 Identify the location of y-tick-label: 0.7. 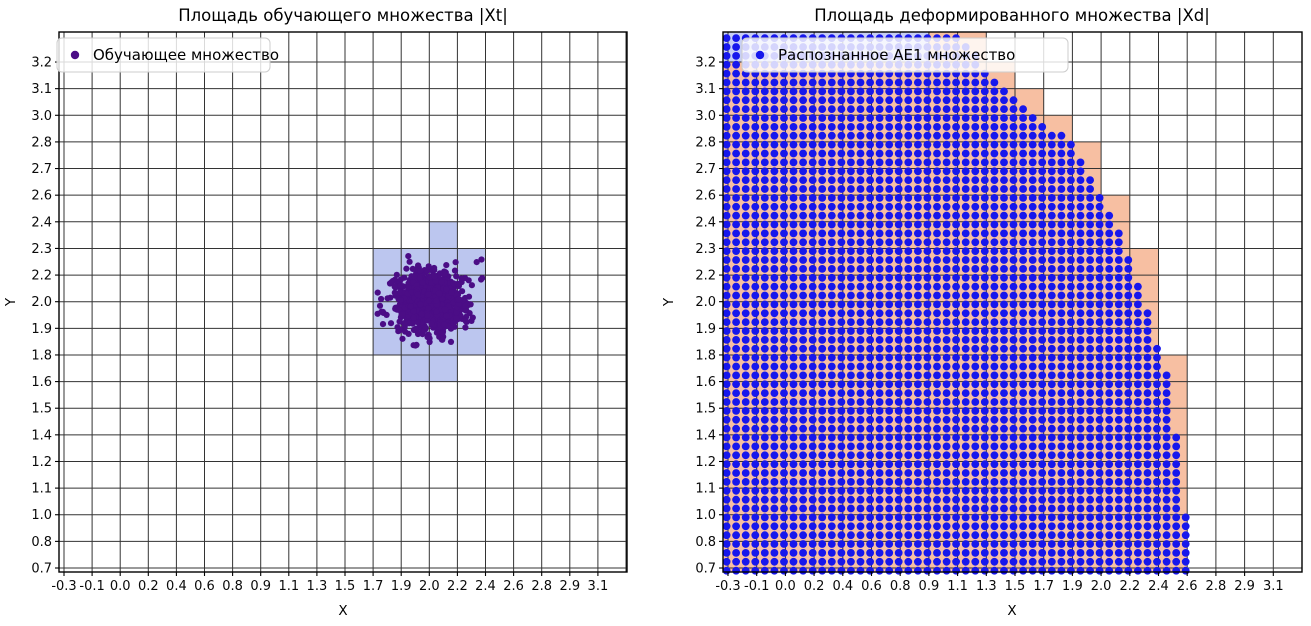
(705, 569).